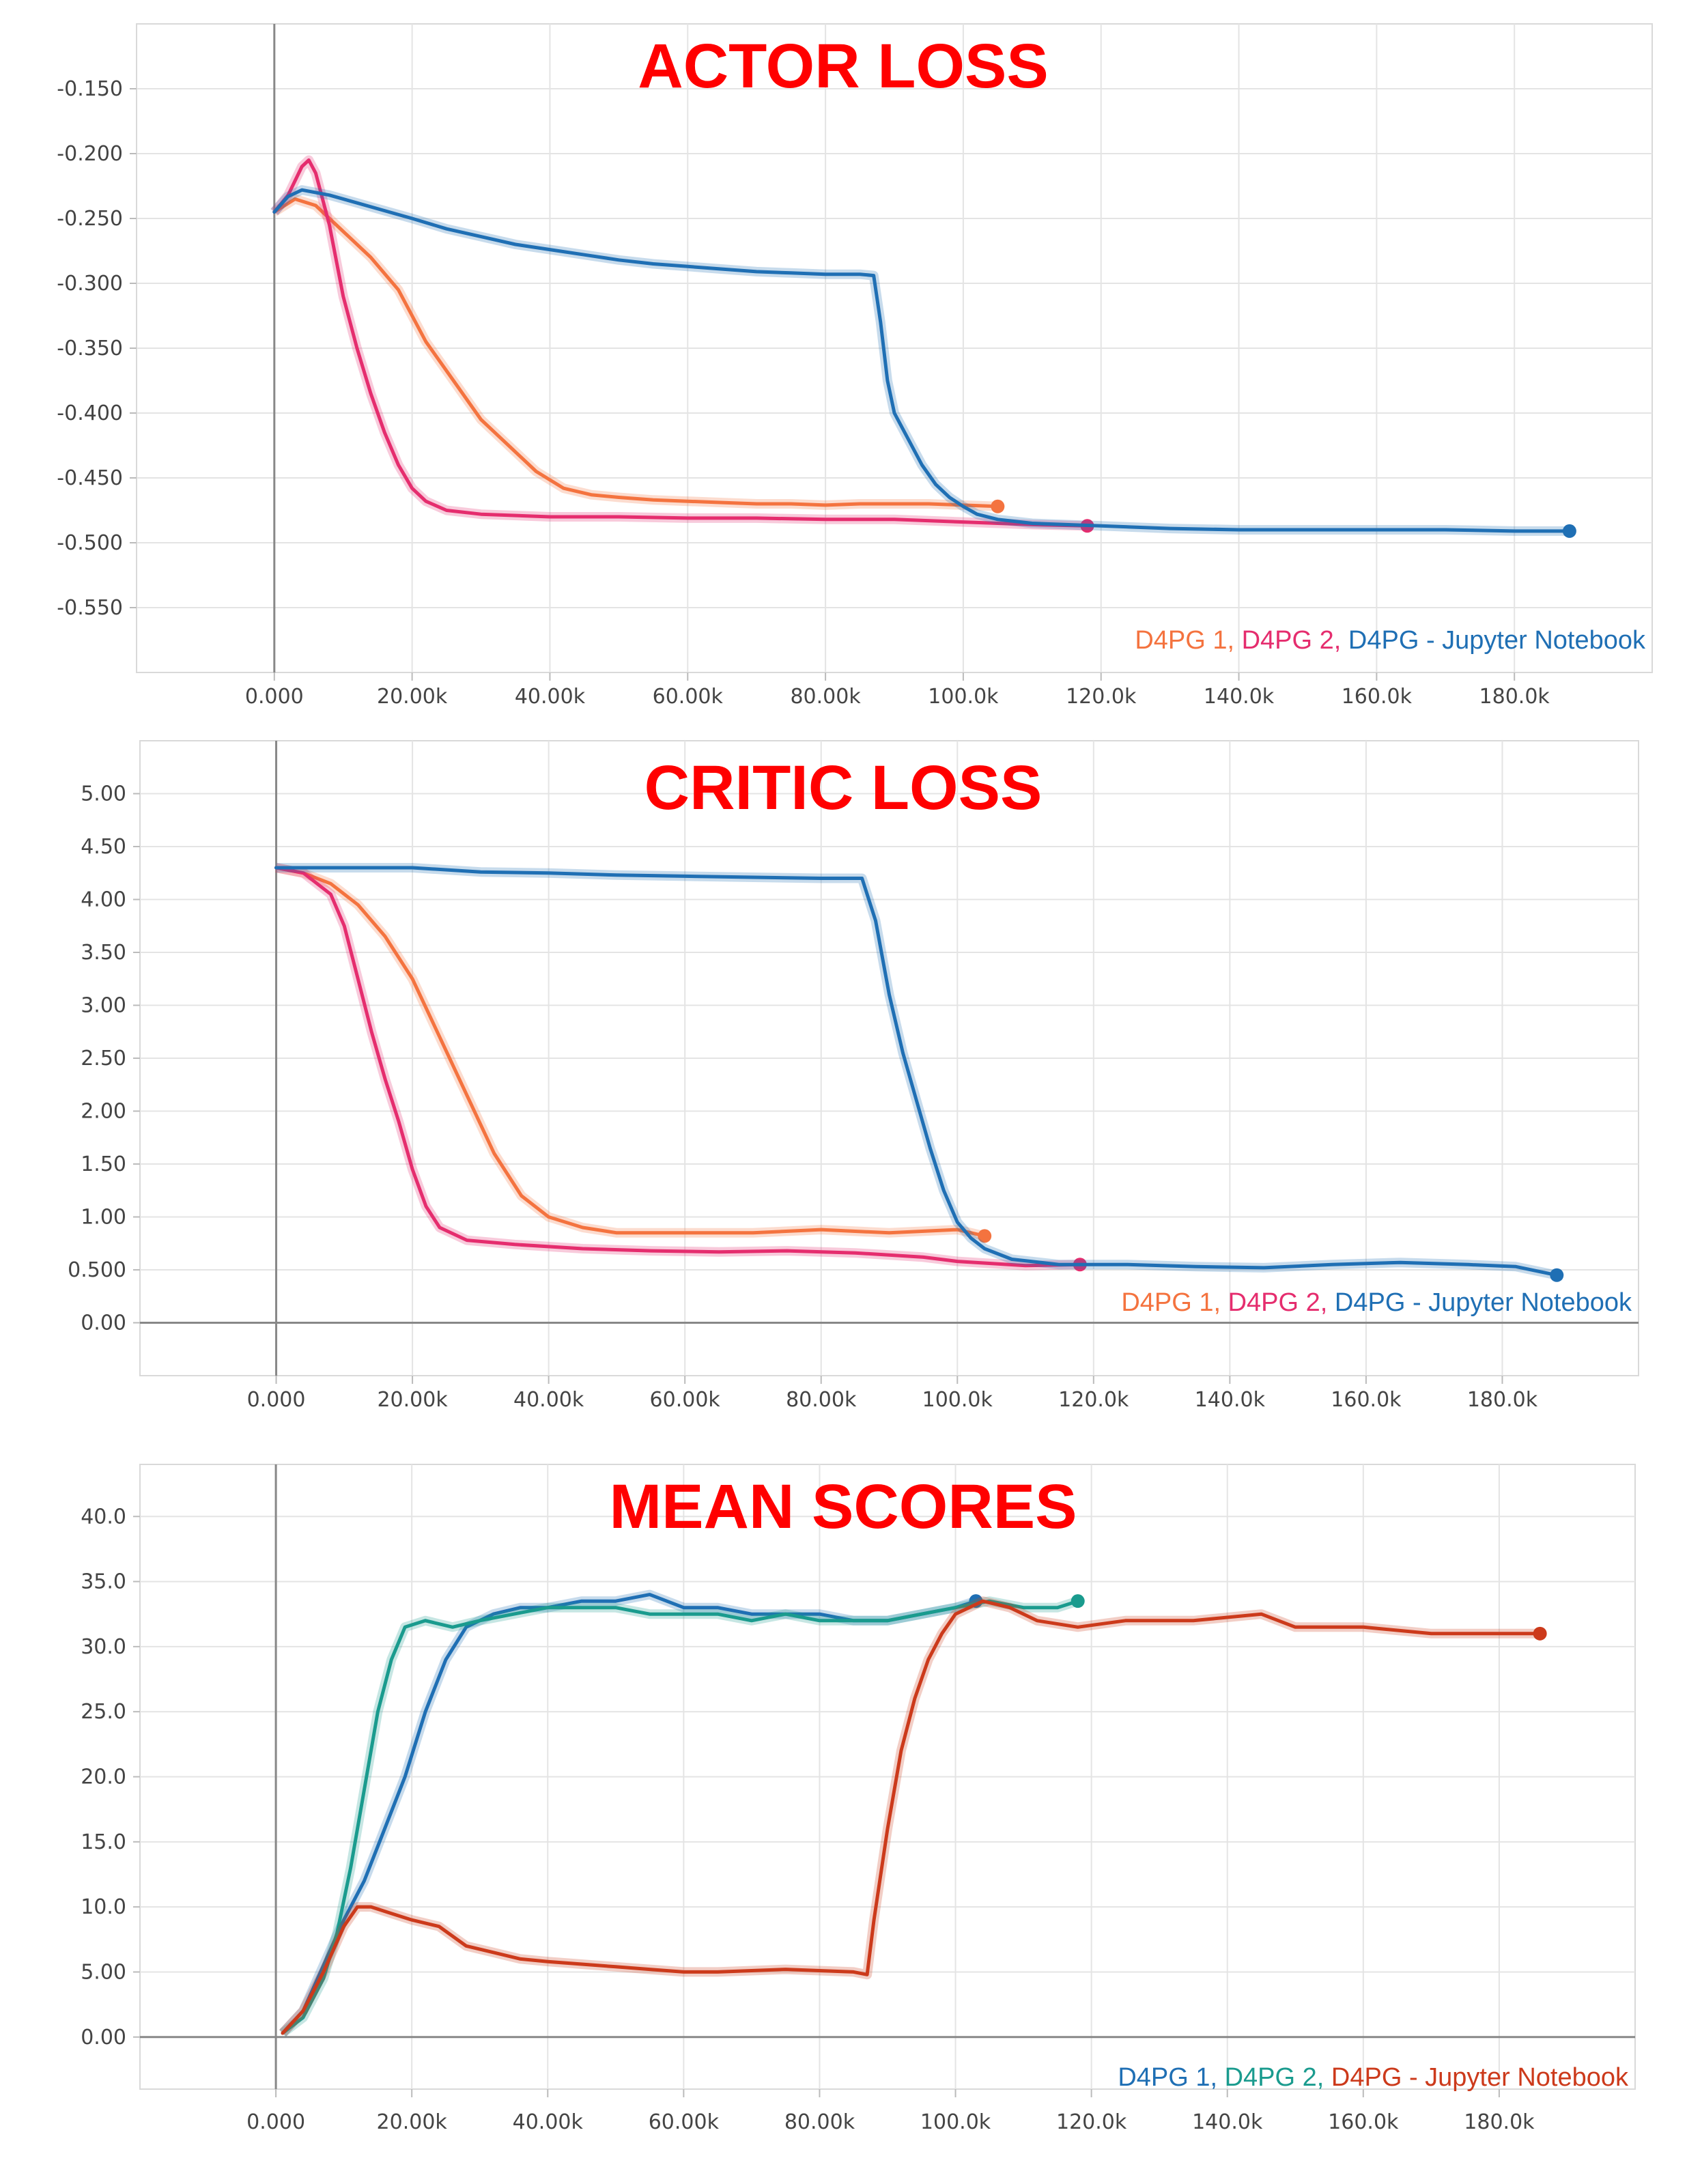 Image resolution: width=1687 pixels, height=2184 pixels. Describe the element at coordinates (90, 219) in the screenshot. I see `y-tick-label: -0.250` at that location.